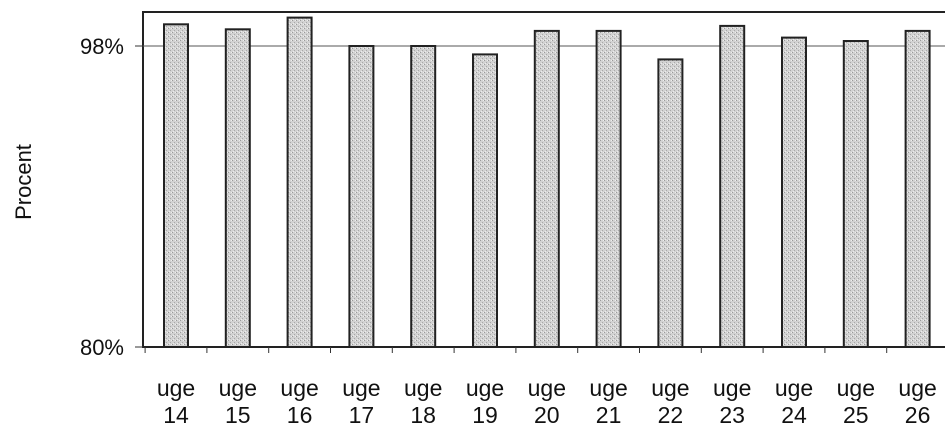 Image resolution: width=945 pixels, height=434 pixels. I want to click on x-category-label: uge 23, so click(732, 401).